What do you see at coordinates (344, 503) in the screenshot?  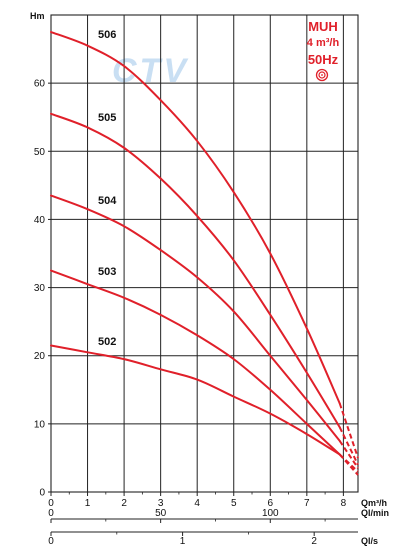 I see `x-tick-label: 8` at bounding box center [344, 503].